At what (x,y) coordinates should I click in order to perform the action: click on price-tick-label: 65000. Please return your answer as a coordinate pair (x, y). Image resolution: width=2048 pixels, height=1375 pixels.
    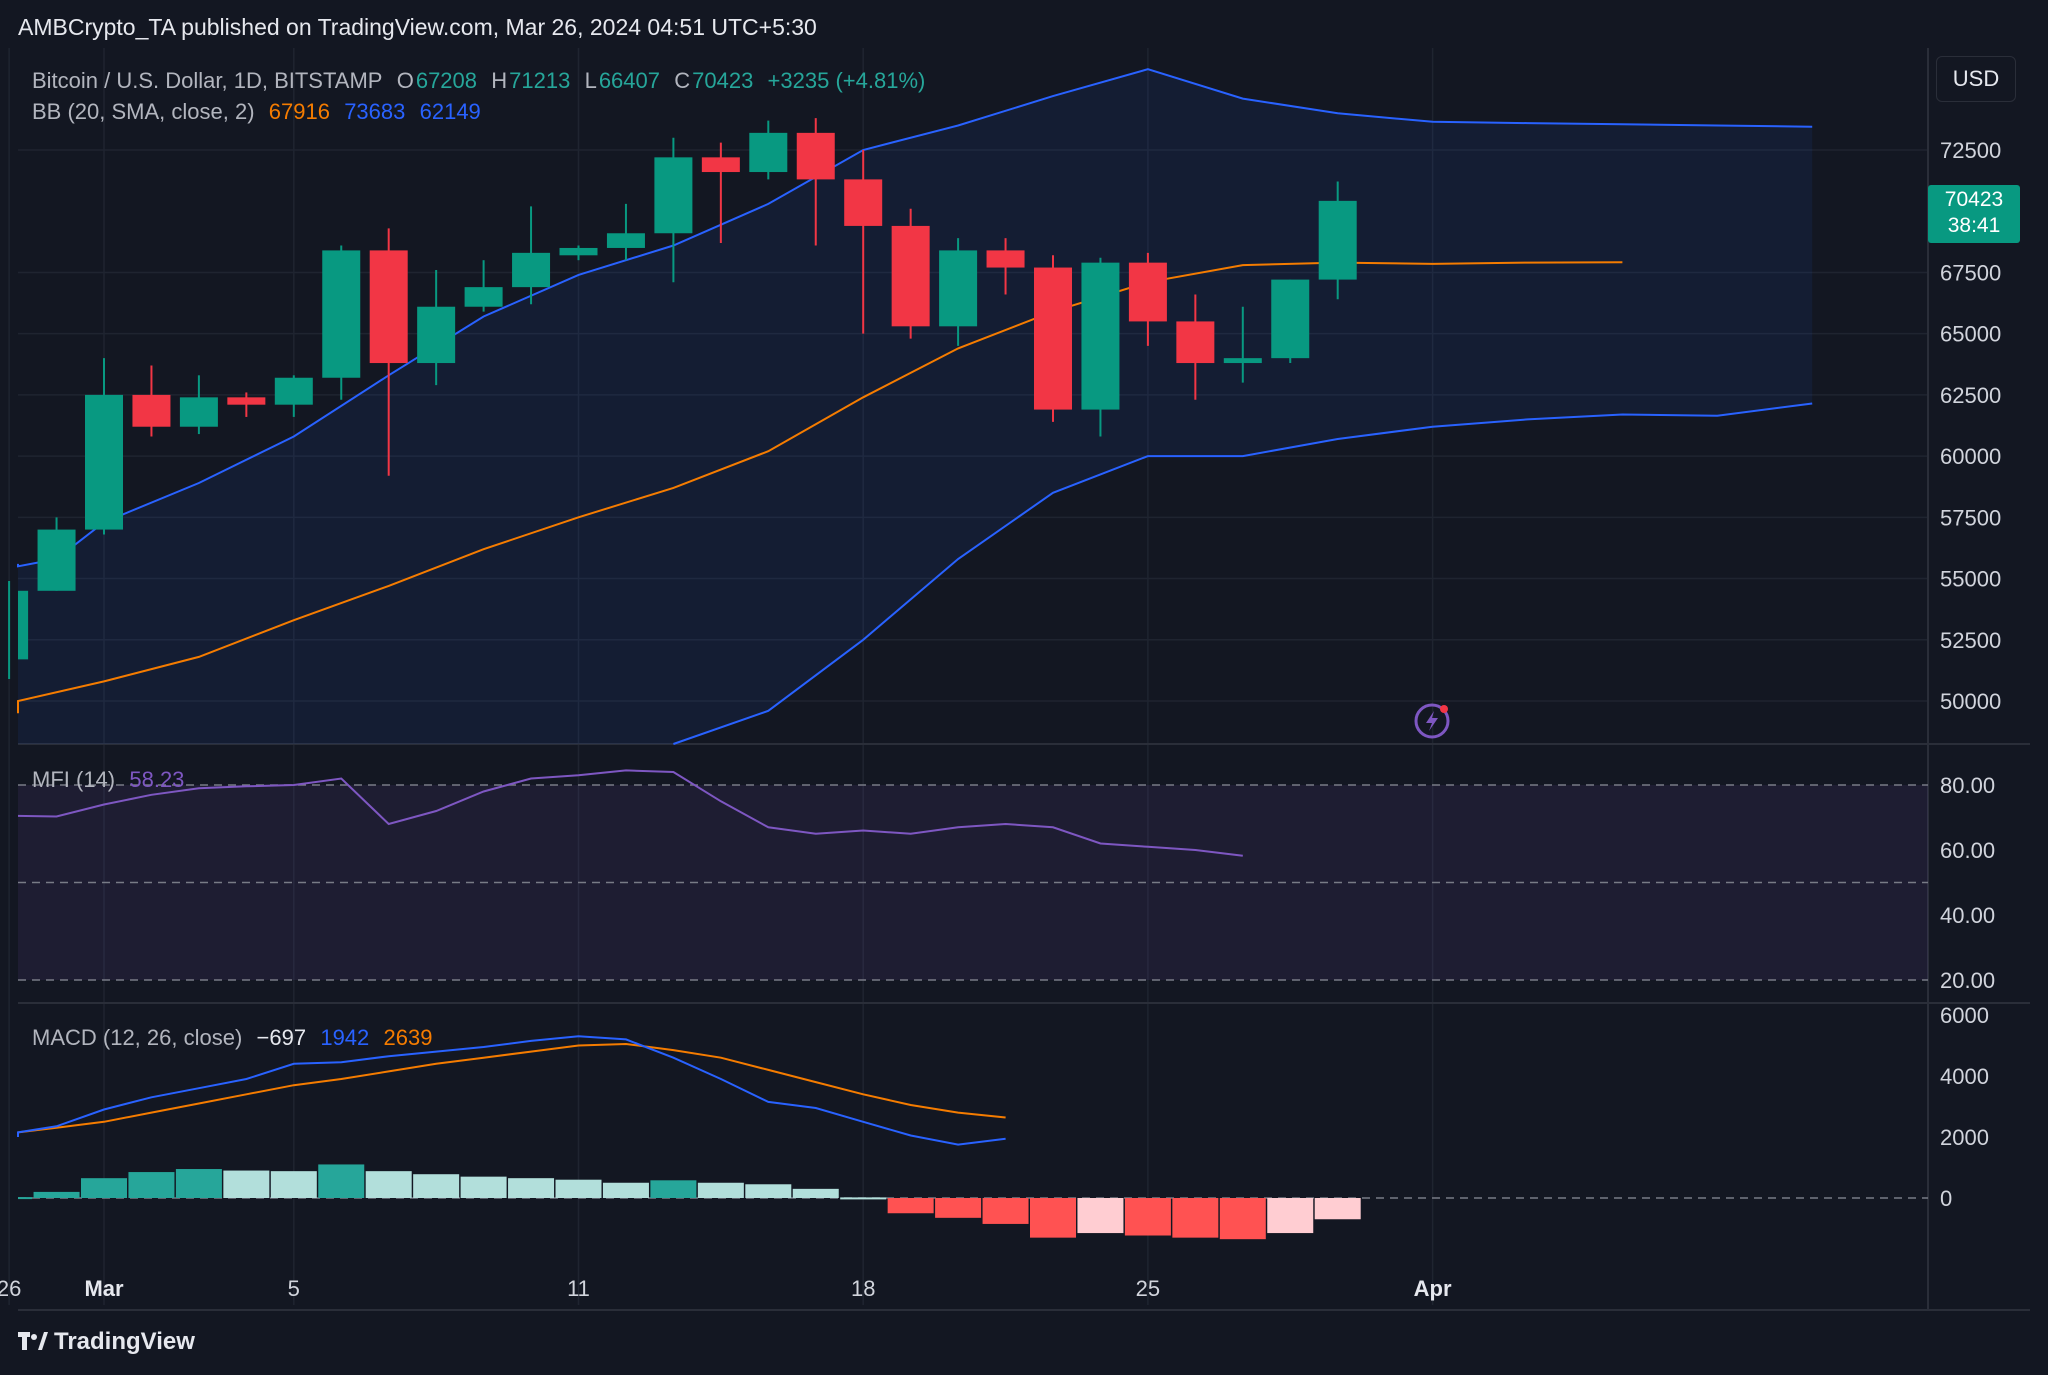
    Looking at the image, I should click on (1970, 334).